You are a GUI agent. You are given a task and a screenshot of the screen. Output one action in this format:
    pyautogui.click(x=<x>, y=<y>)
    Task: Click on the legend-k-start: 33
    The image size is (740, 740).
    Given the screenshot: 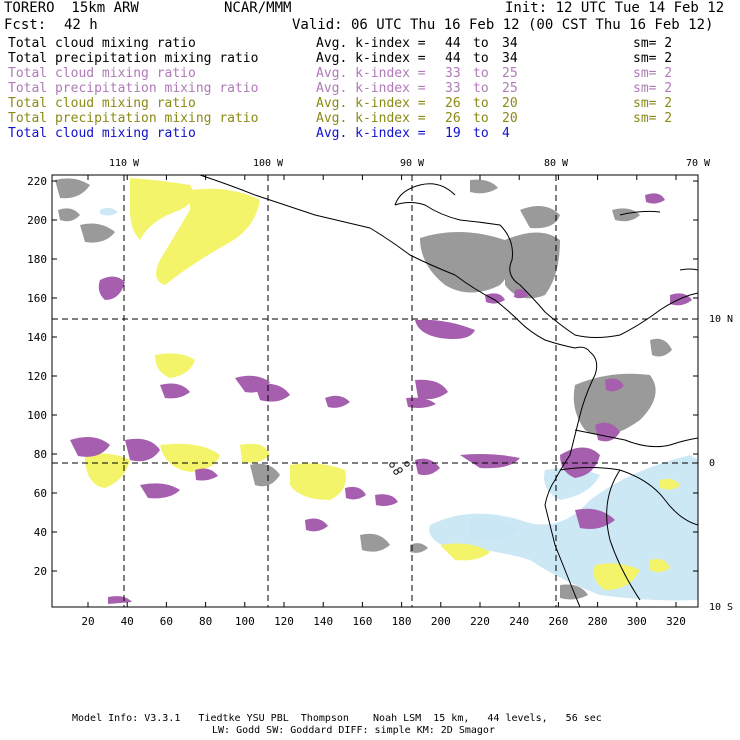 What is the action you would take?
    pyautogui.click(x=453, y=73)
    